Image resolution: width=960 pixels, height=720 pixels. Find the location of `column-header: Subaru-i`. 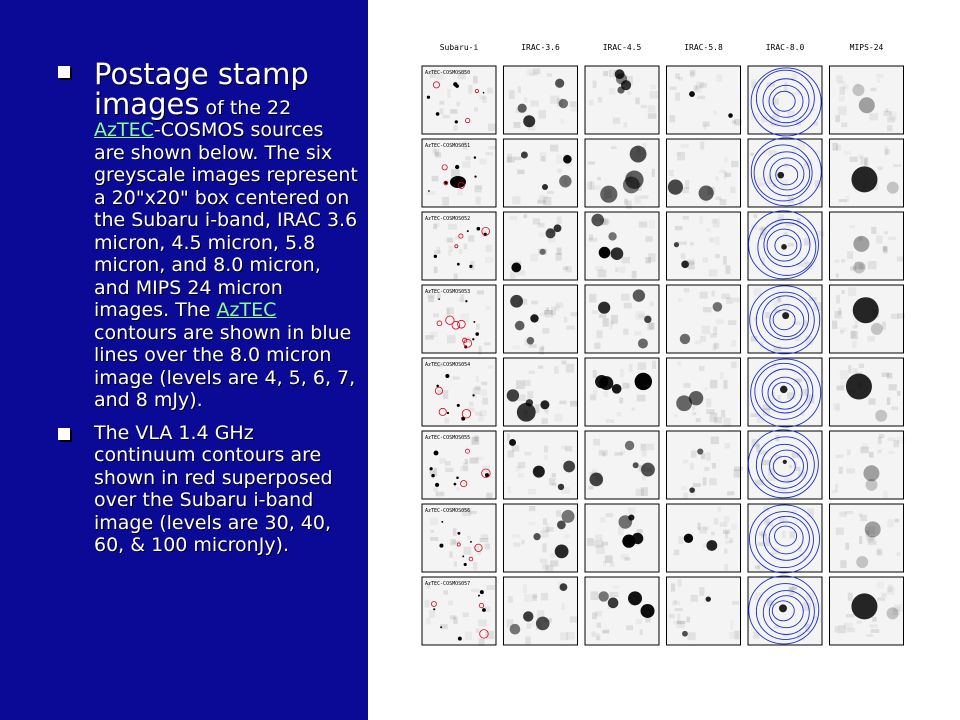

column-header: Subaru-i is located at coordinates (459, 47).